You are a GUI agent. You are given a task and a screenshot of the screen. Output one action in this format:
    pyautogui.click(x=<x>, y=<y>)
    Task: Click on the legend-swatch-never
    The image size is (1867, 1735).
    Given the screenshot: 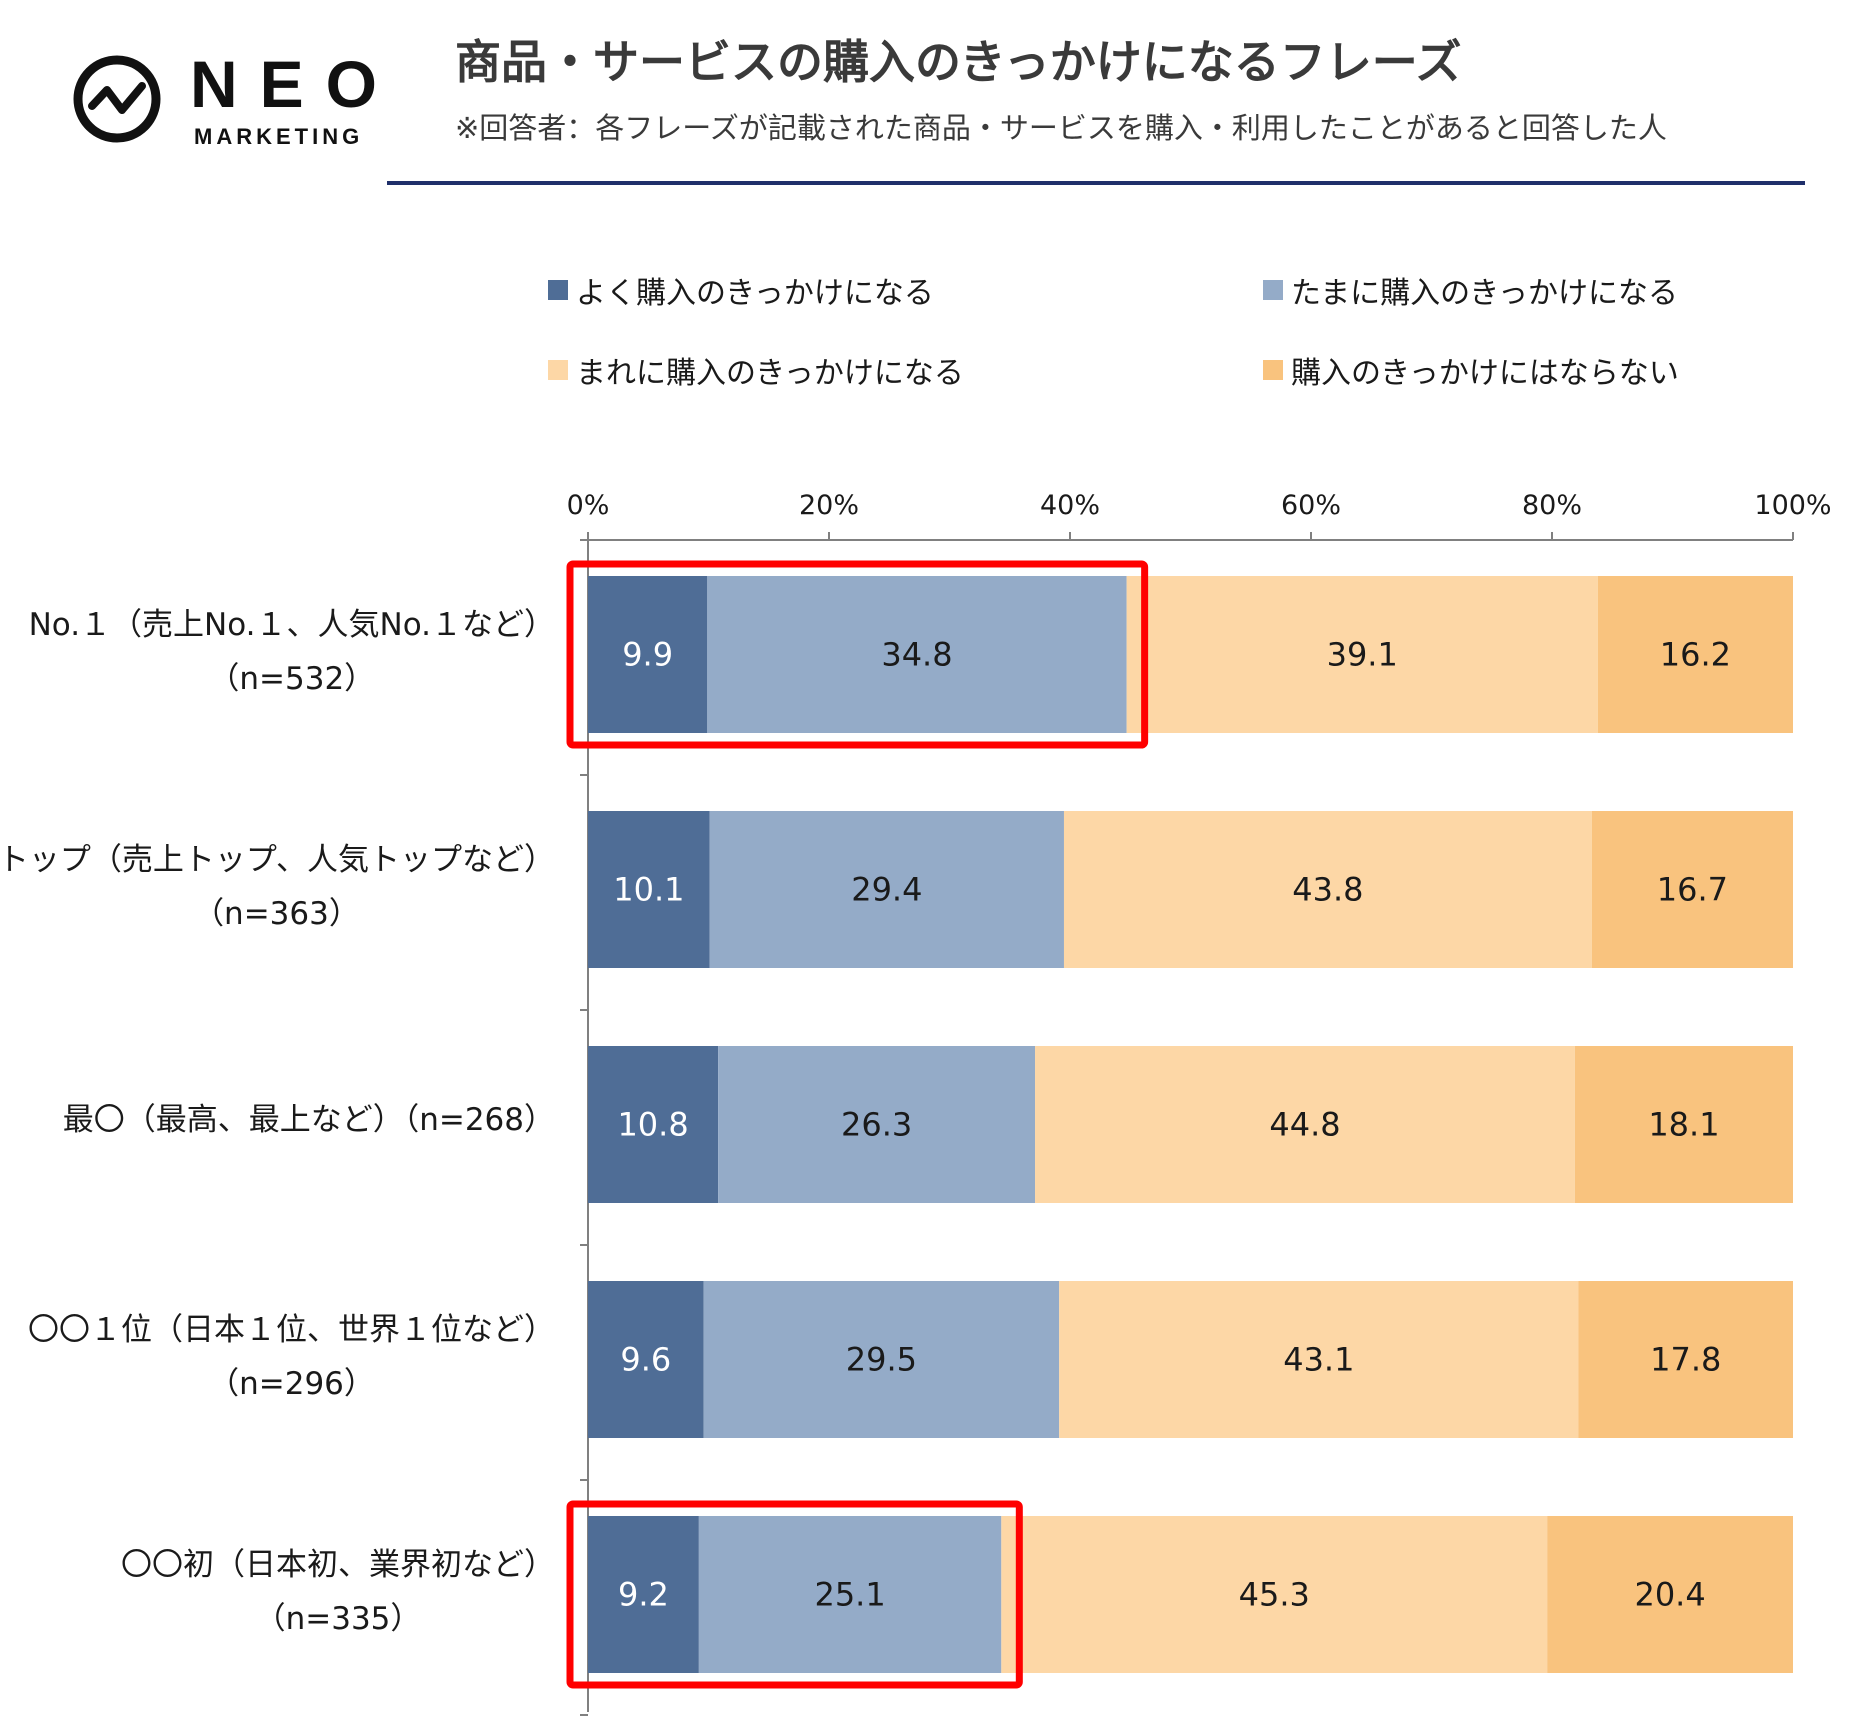 What is the action you would take?
    pyautogui.click(x=1273, y=370)
    